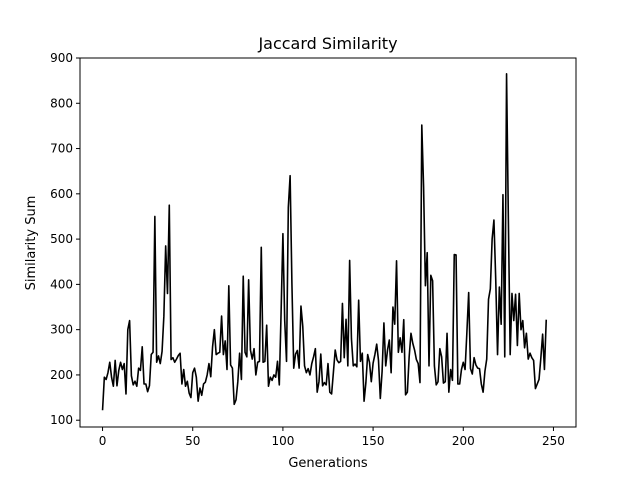  What do you see at coordinates (61, 375) in the screenshot?
I see `y-tick-label: 200` at bounding box center [61, 375].